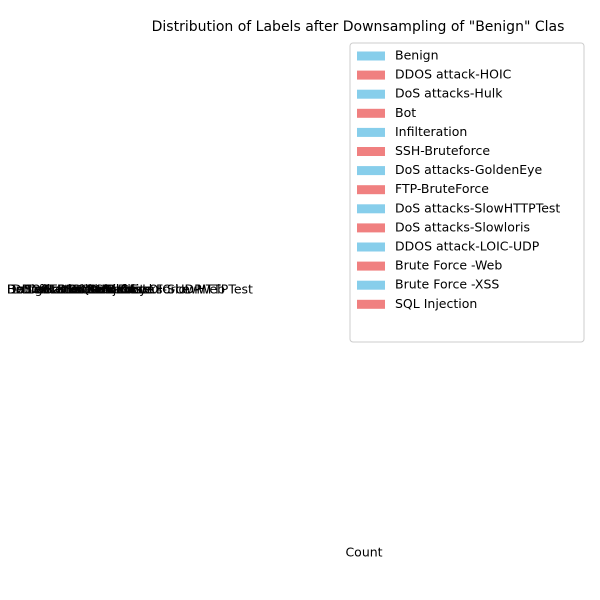 Image resolution: width=600 pixels, height=600 pixels. What do you see at coordinates (447, 284) in the screenshot?
I see `legend-label: Brute Force -XSS` at bounding box center [447, 284].